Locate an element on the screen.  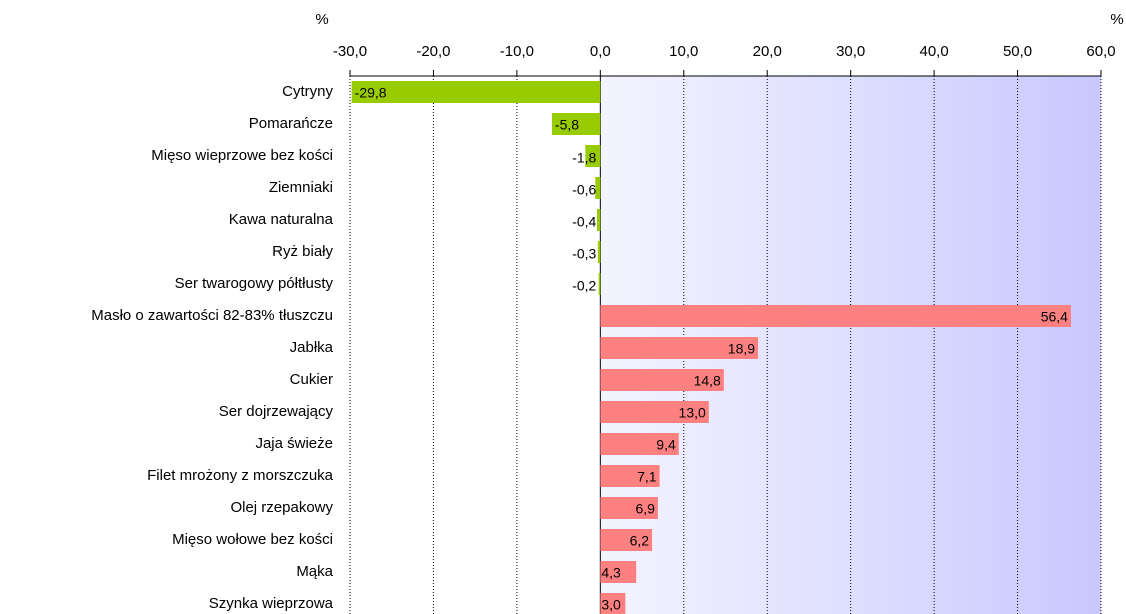
value-label: 56,4 is located at coordinates (1054, 317).